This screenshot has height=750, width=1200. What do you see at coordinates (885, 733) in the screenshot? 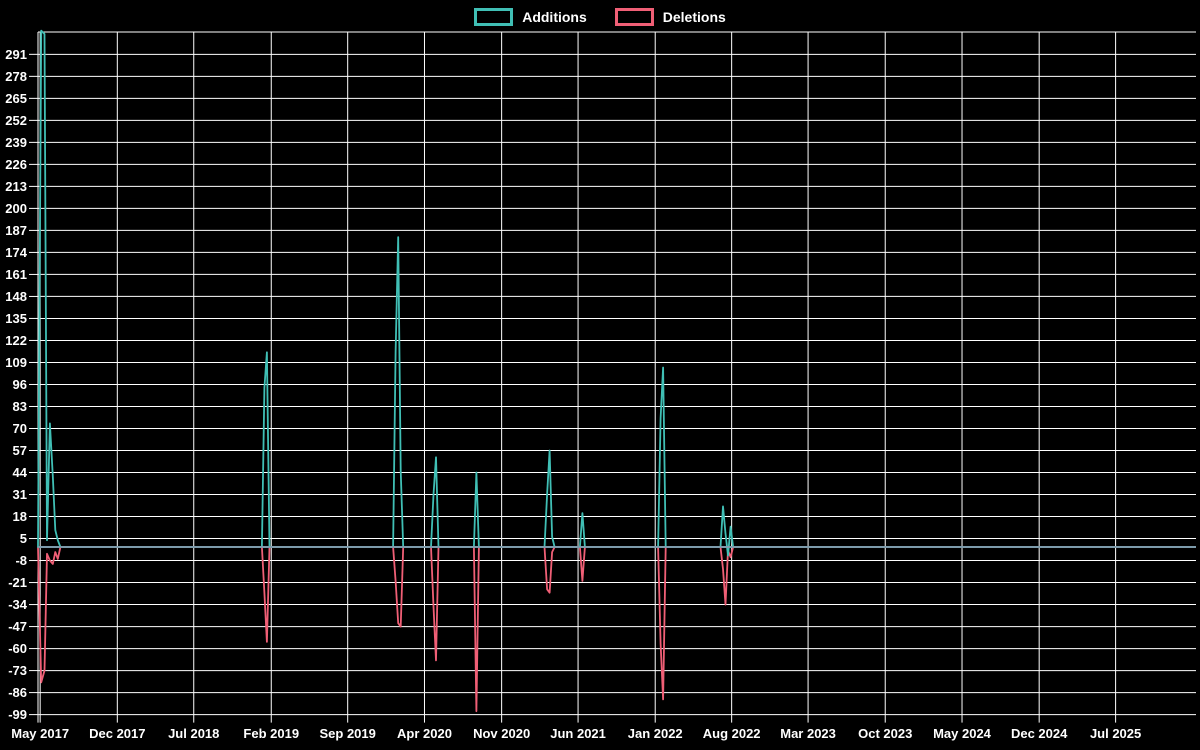
I see `x-tick-label: Oct 2023` at bounding box center [885, 733].